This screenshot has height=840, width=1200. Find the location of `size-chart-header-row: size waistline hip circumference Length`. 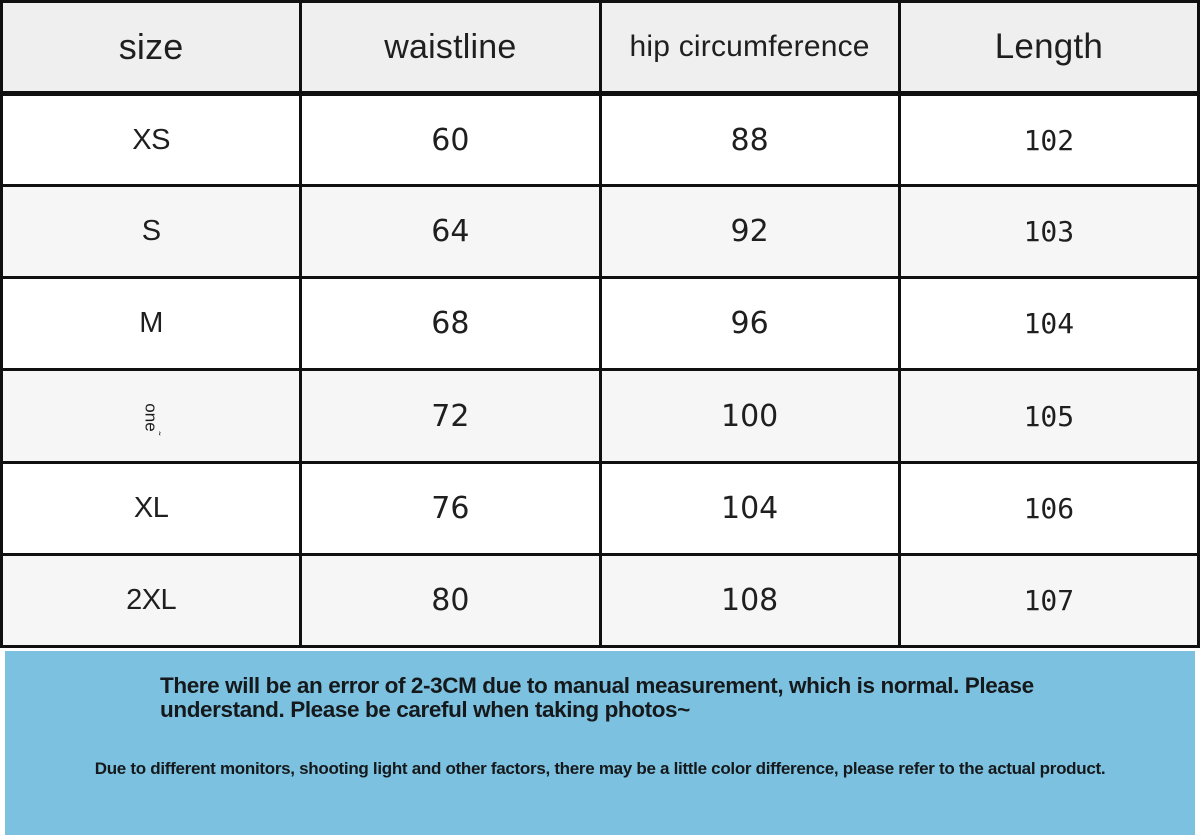

size-chart-header-row: size waistline hip circumference Length is located at coordinates (600, 48).